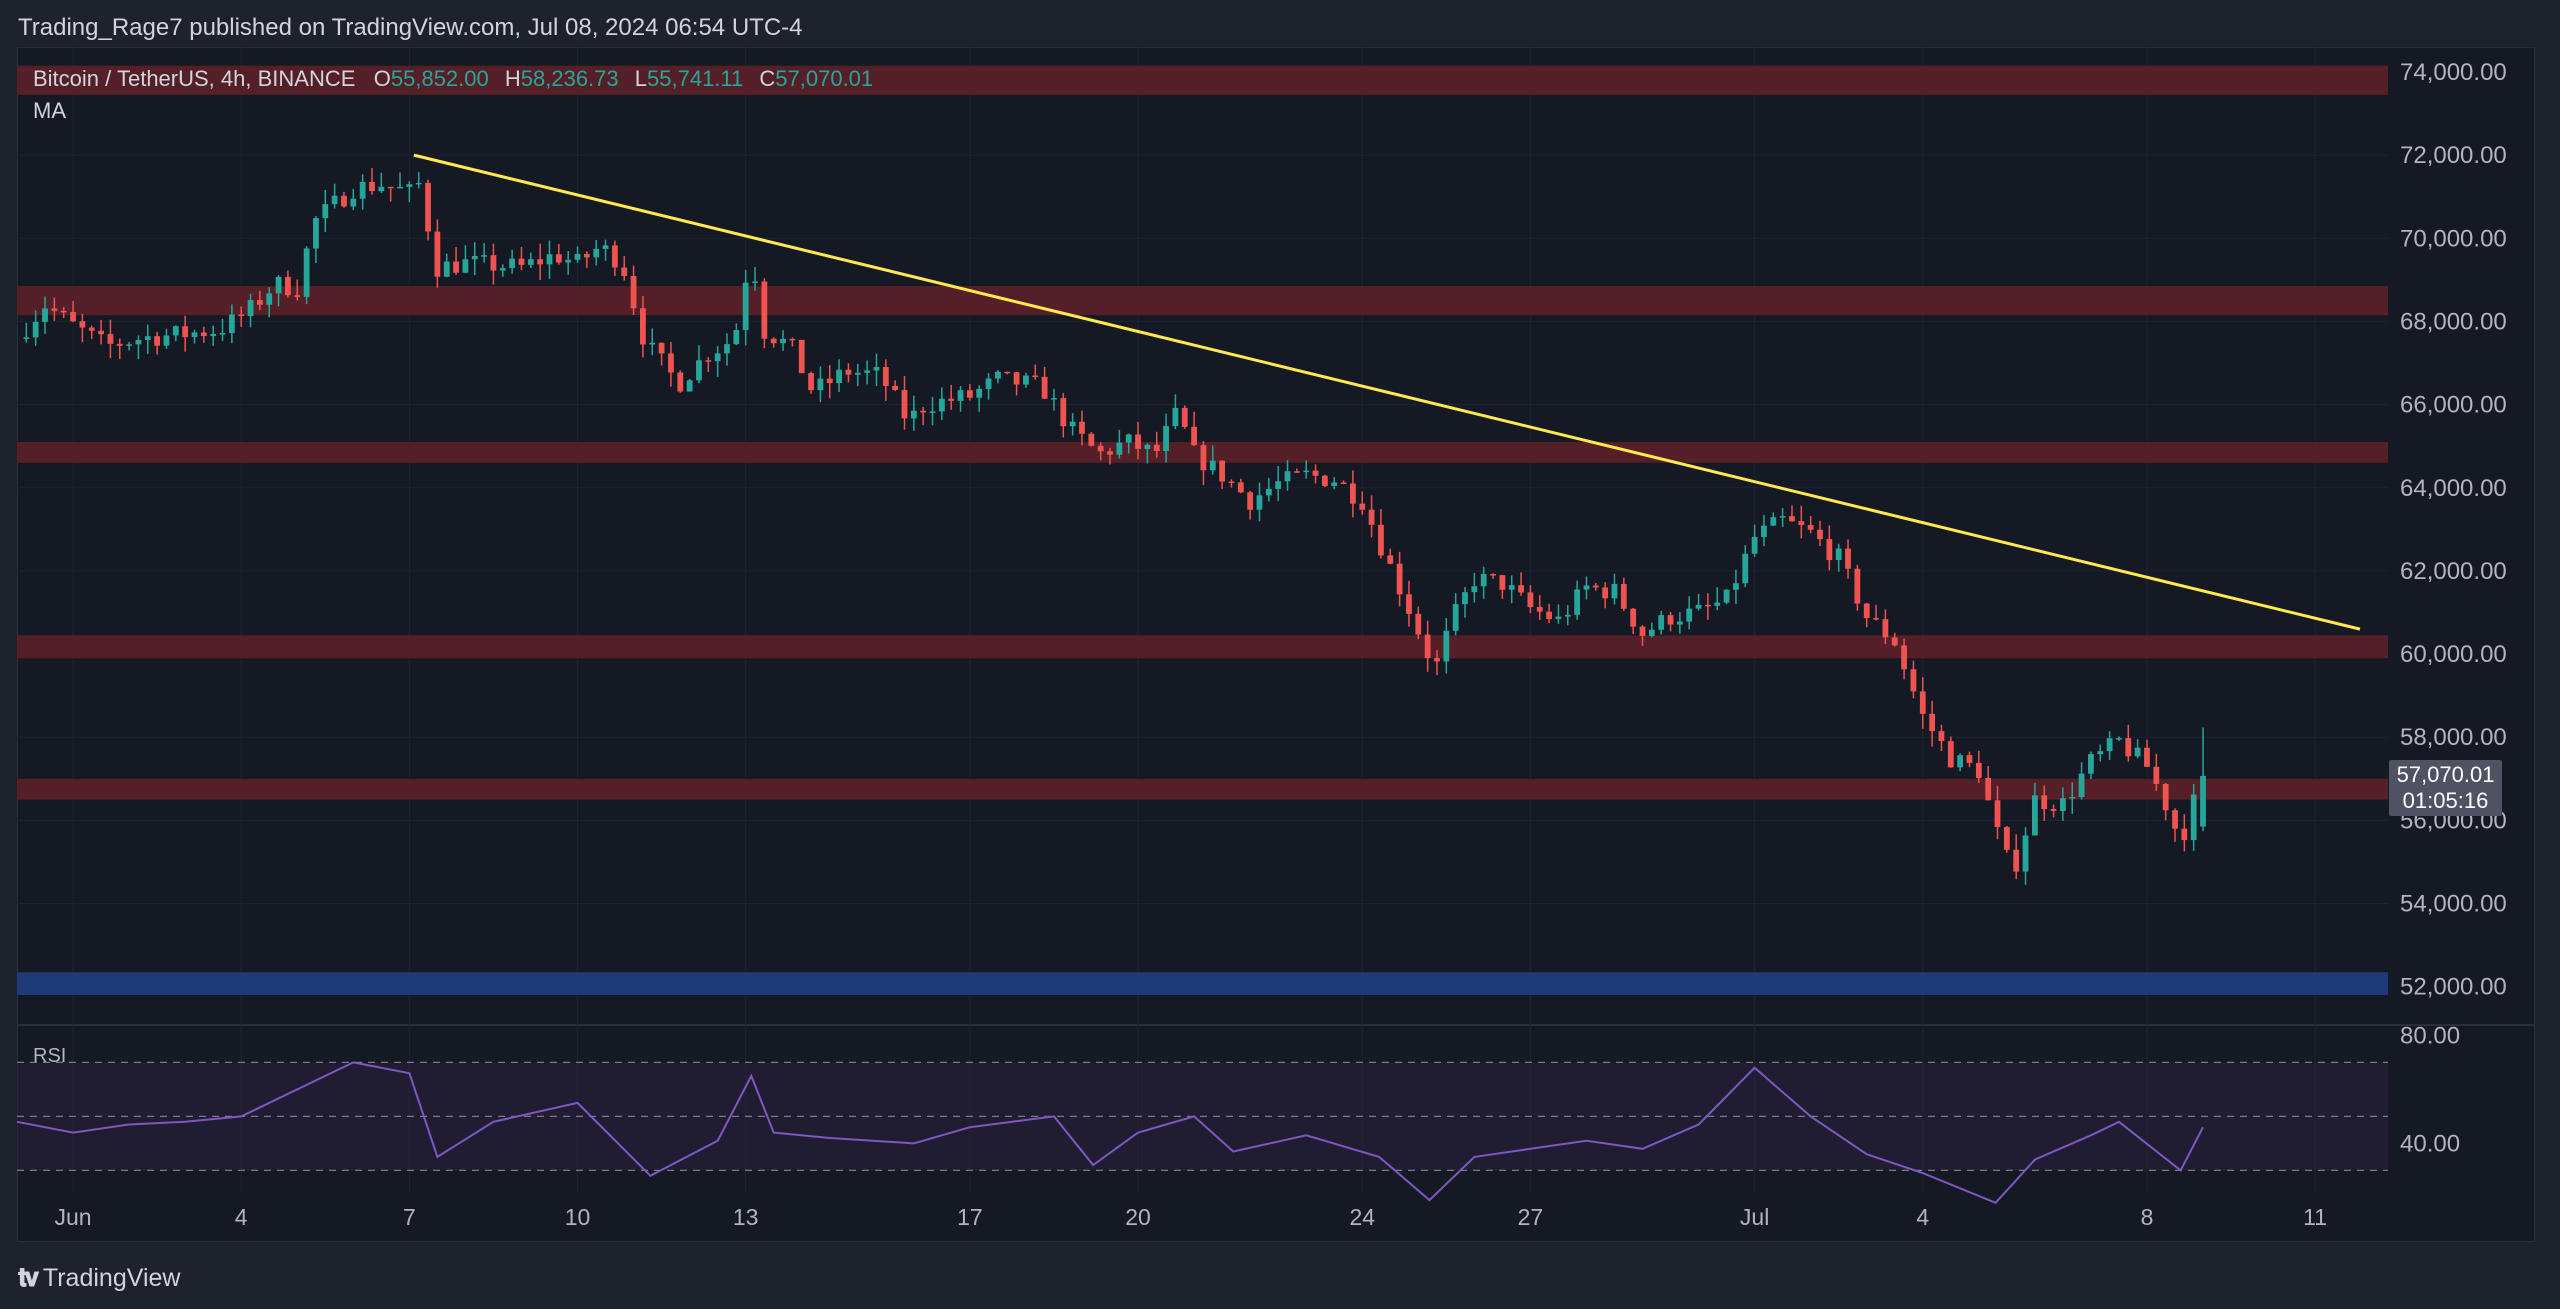 The height and width of the screenshot is (1309, 2560). Describe the element at coordinates (1754, 1217) in the screenshot. I see `time-tick-label: Jul` at that location.